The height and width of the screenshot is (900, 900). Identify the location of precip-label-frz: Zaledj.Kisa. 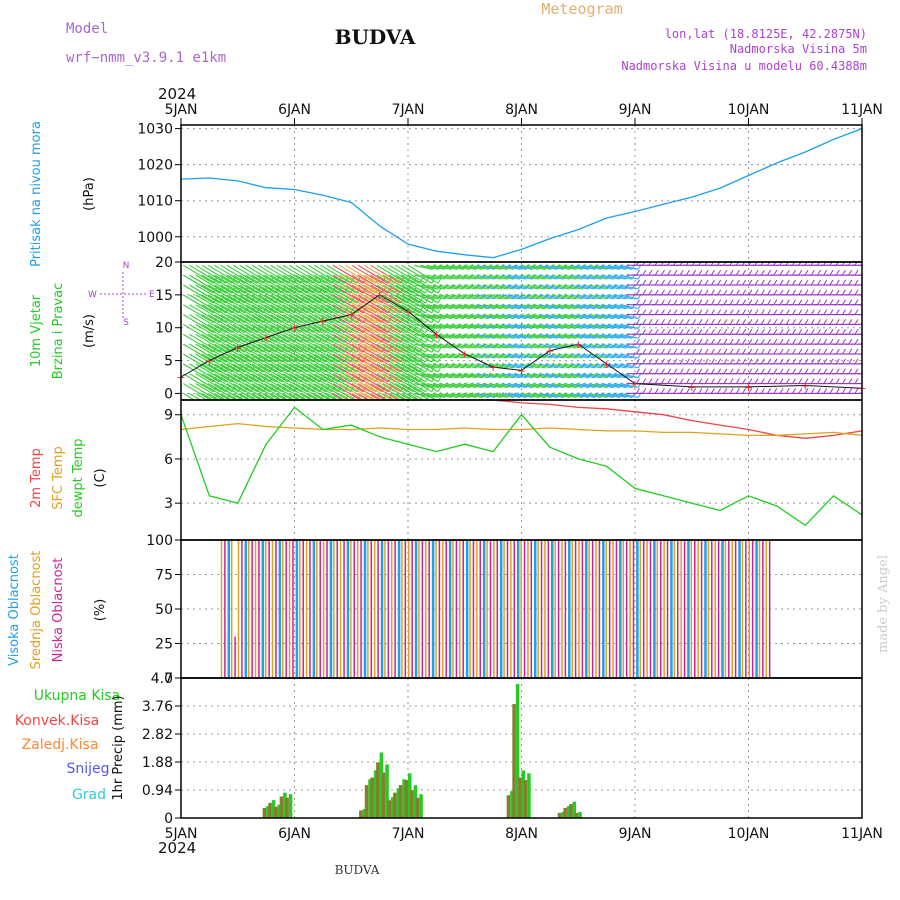
(60, 745).